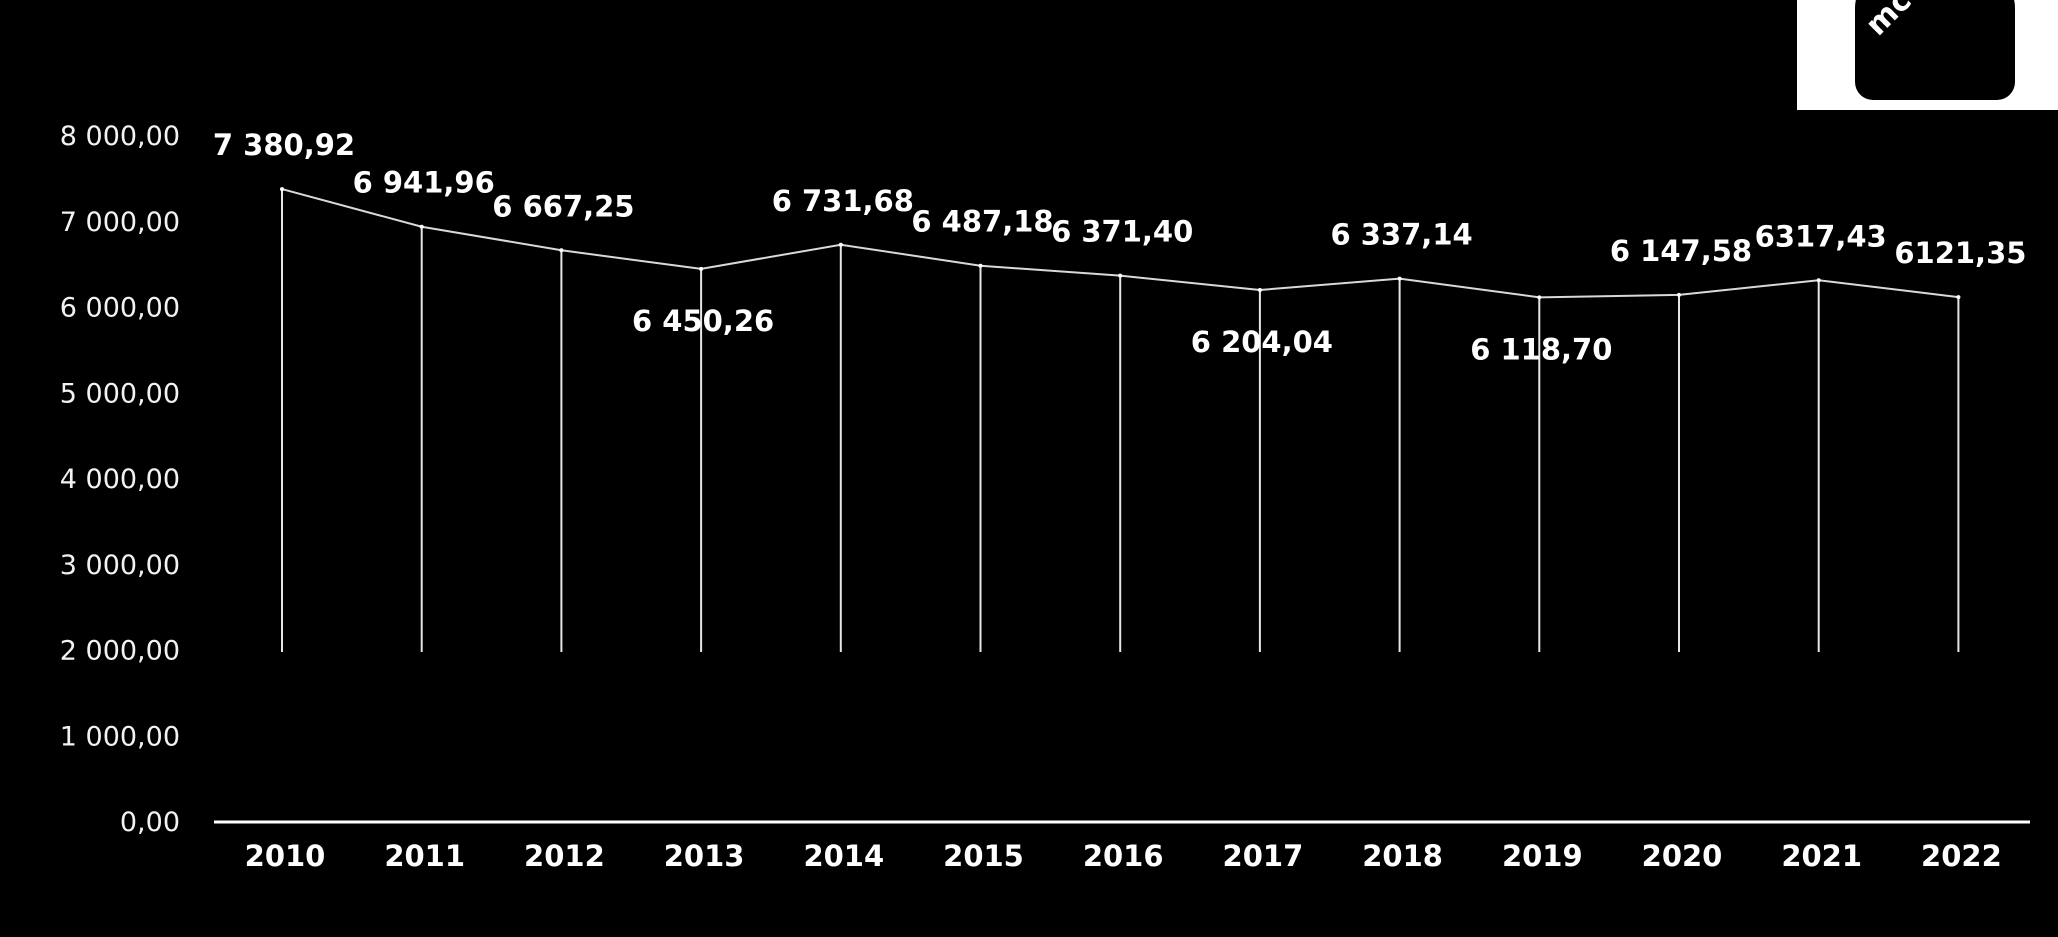 The width and height of the screenshot is (2058, 937). I want to click on x-tick-label: 2010, so click(285, 856).